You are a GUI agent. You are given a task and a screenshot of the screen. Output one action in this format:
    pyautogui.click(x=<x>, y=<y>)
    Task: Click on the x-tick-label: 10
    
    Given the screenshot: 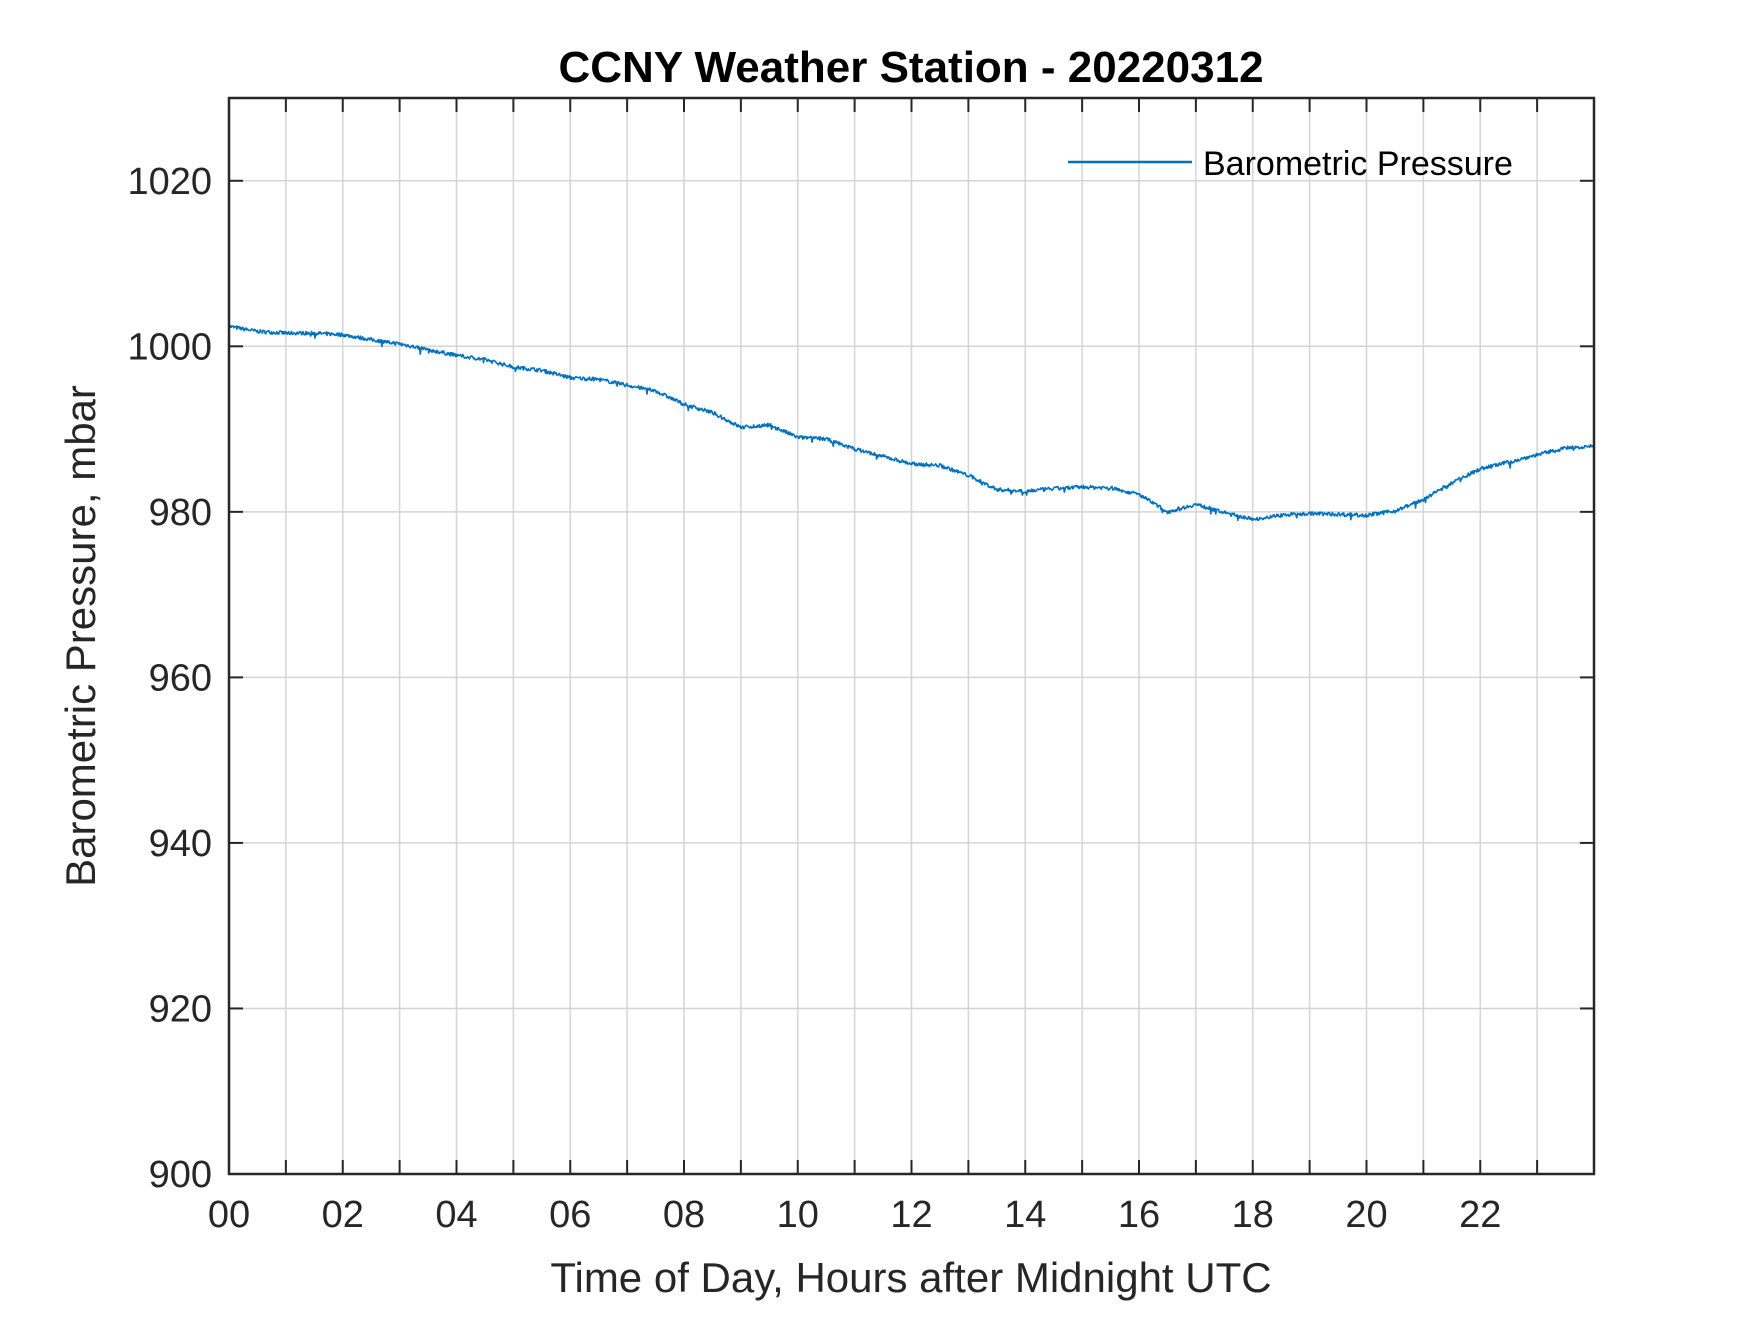 What is the action you would take?
    pyautogui.click(x=798, y=1215)
    